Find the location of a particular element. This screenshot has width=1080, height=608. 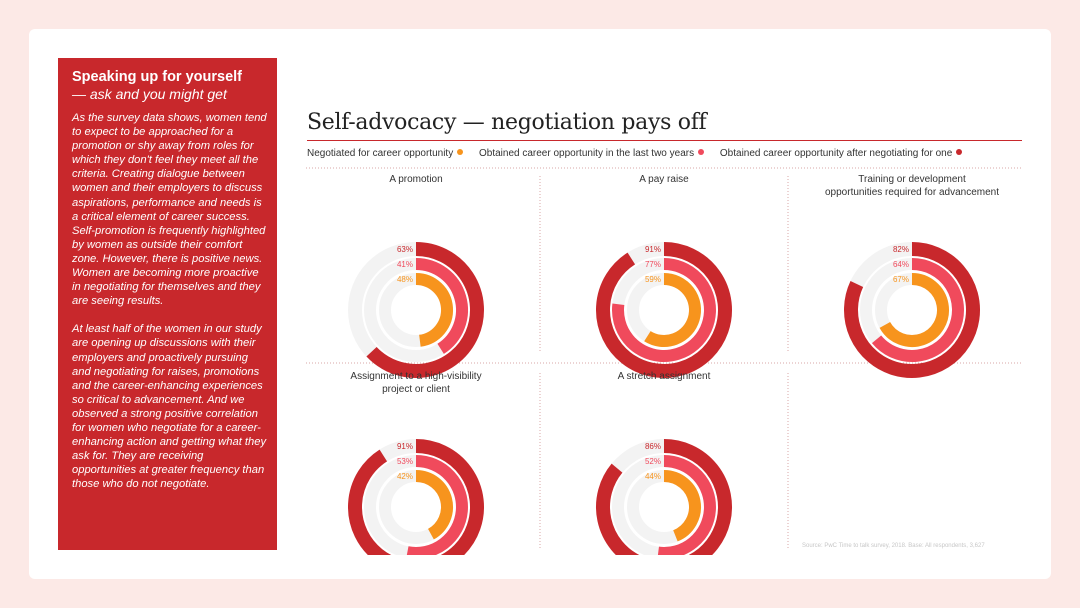

panel-title-2: A pay raise is located at coordinates (664, 179).